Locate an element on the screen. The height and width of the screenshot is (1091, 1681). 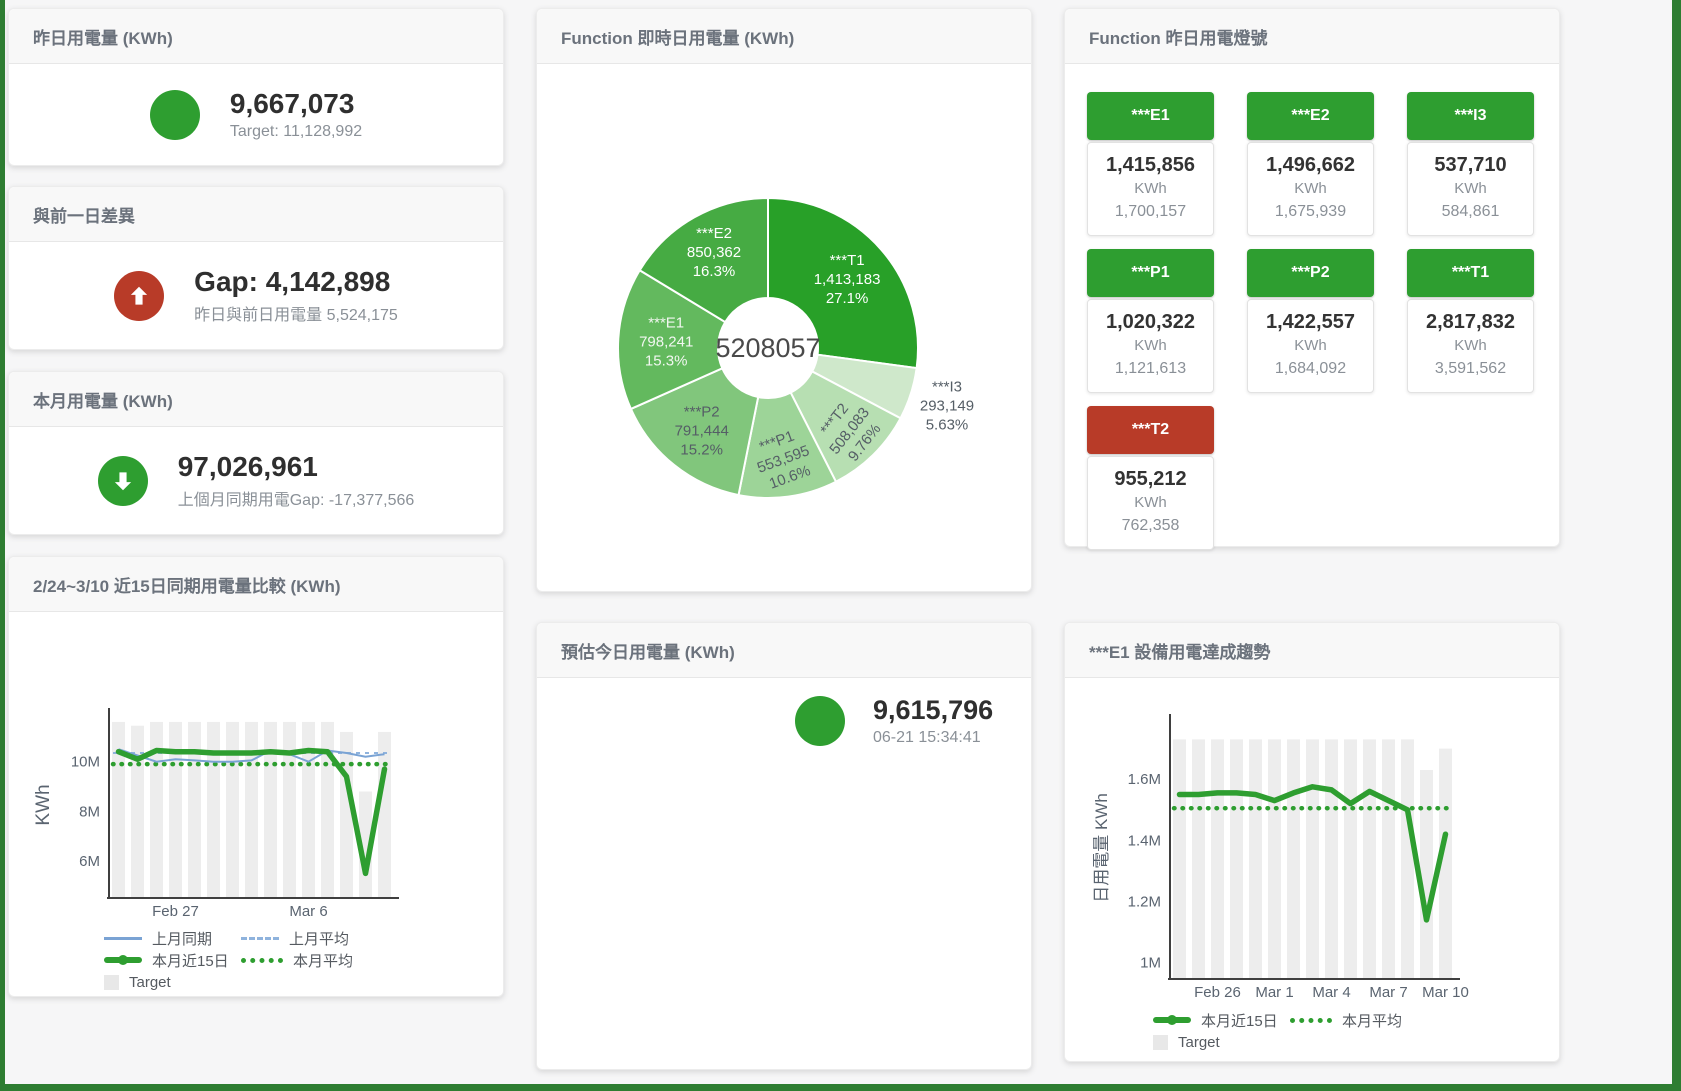
svg-text: 15.3% is located at coordinates (666, 361).